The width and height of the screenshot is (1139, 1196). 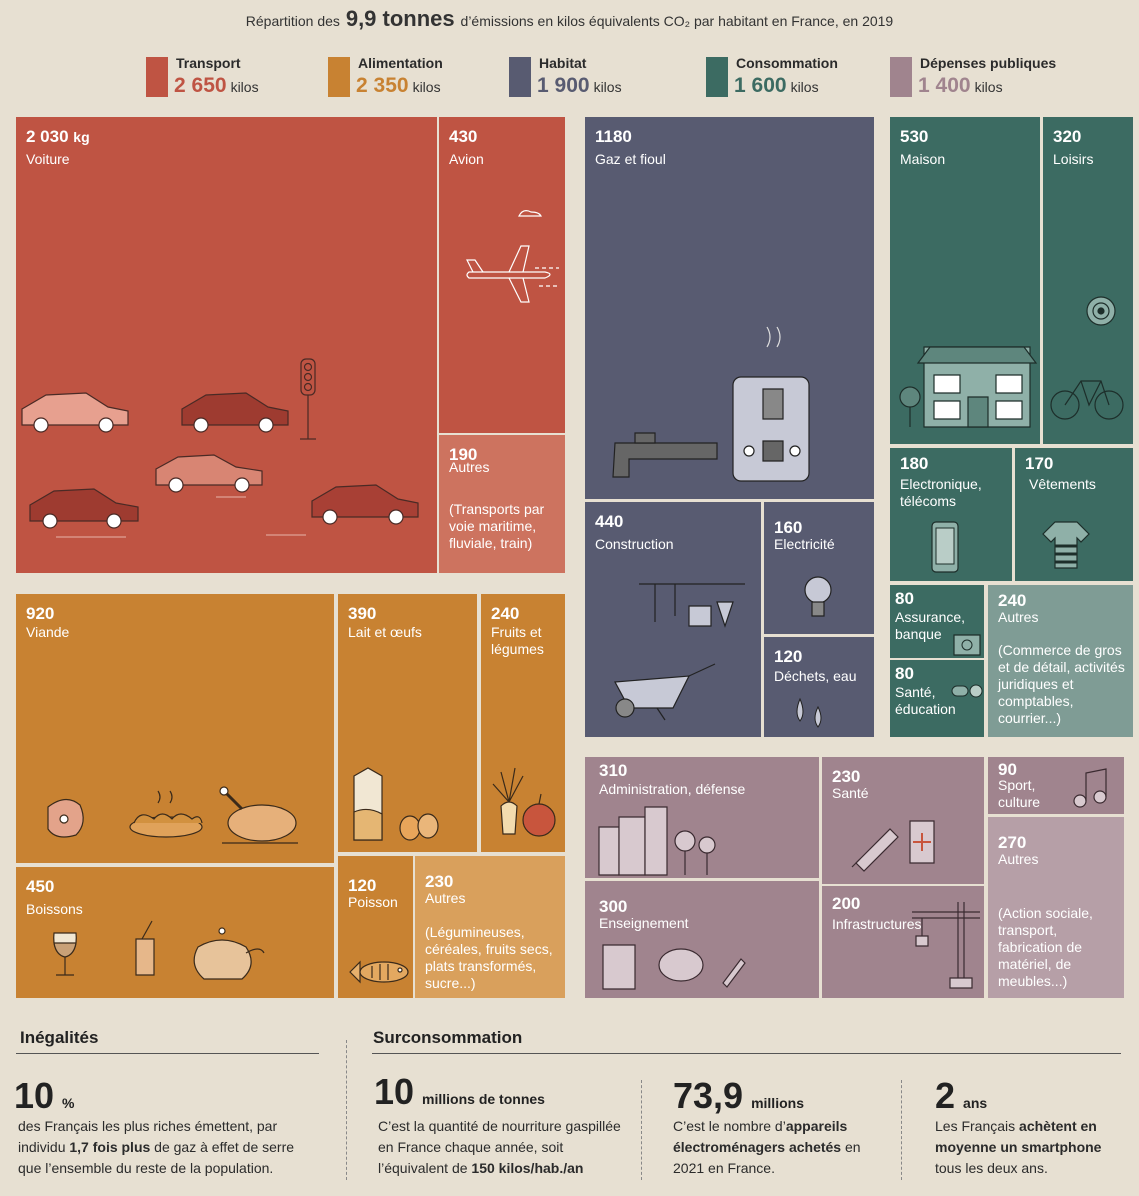 What do you see at coordinates (815, 676) in the screenshot?
I see `cell-label: Déchets, eau` at bounding box center [815, 676].